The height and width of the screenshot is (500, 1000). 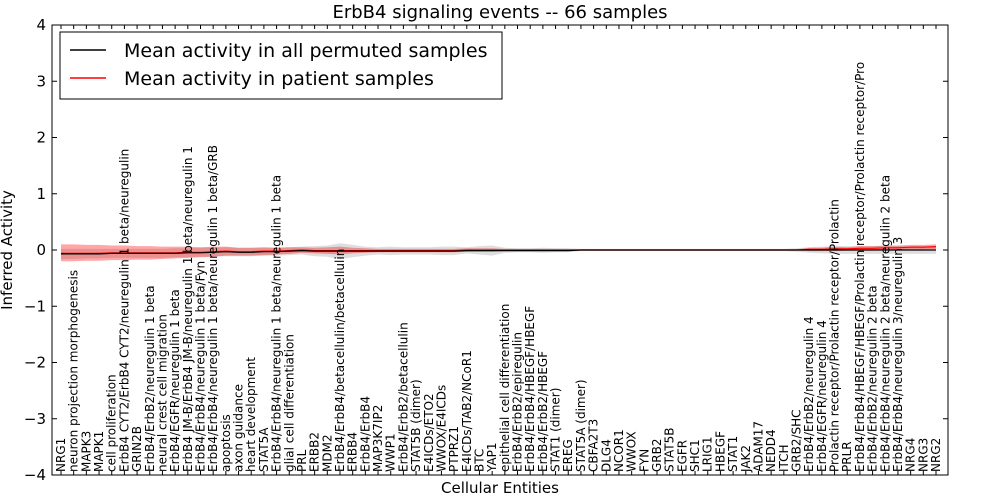 I want to click on x-tick-label: ErbB4/ErbB4/neuregulin 1 beta/Fyn, so click(x=201, y=366).